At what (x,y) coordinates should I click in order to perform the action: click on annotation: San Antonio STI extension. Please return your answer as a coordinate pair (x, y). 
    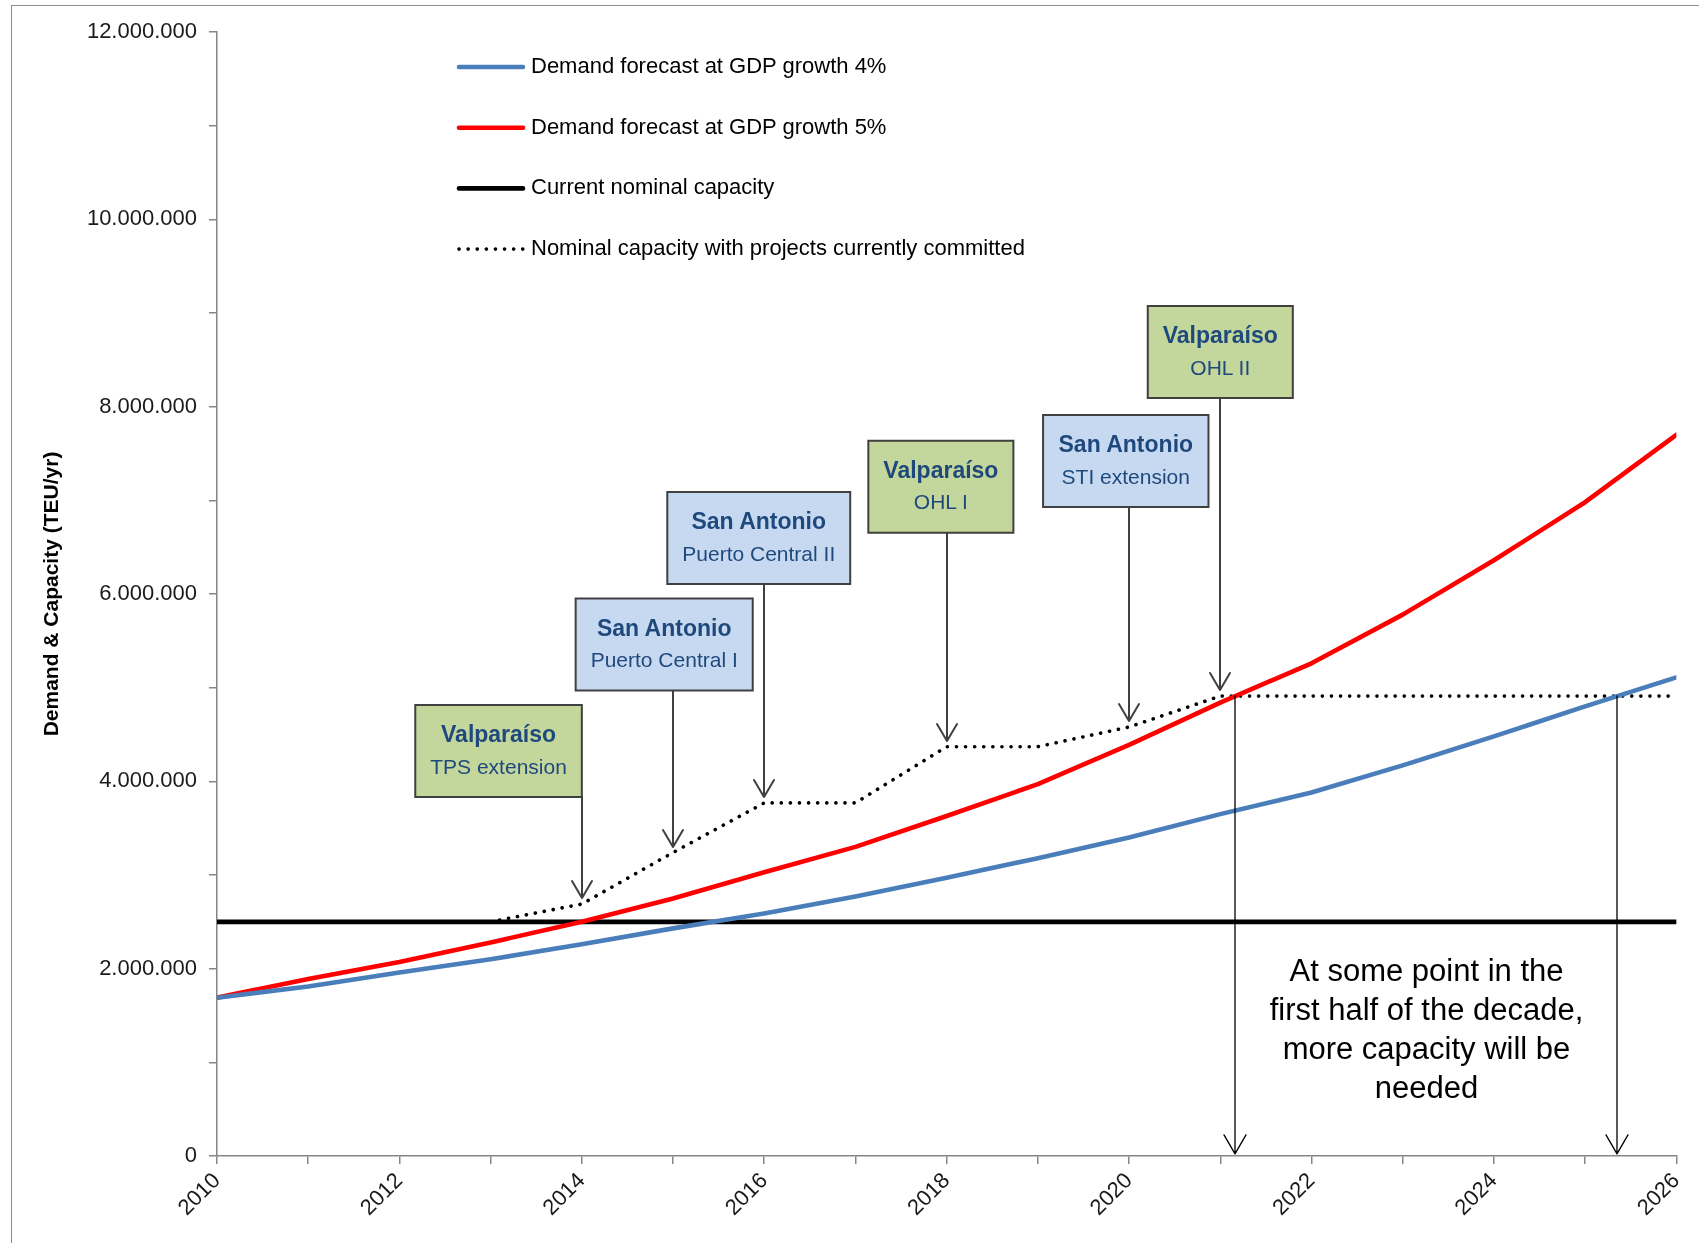
    Looking at the image, I should click on (1126, 459).